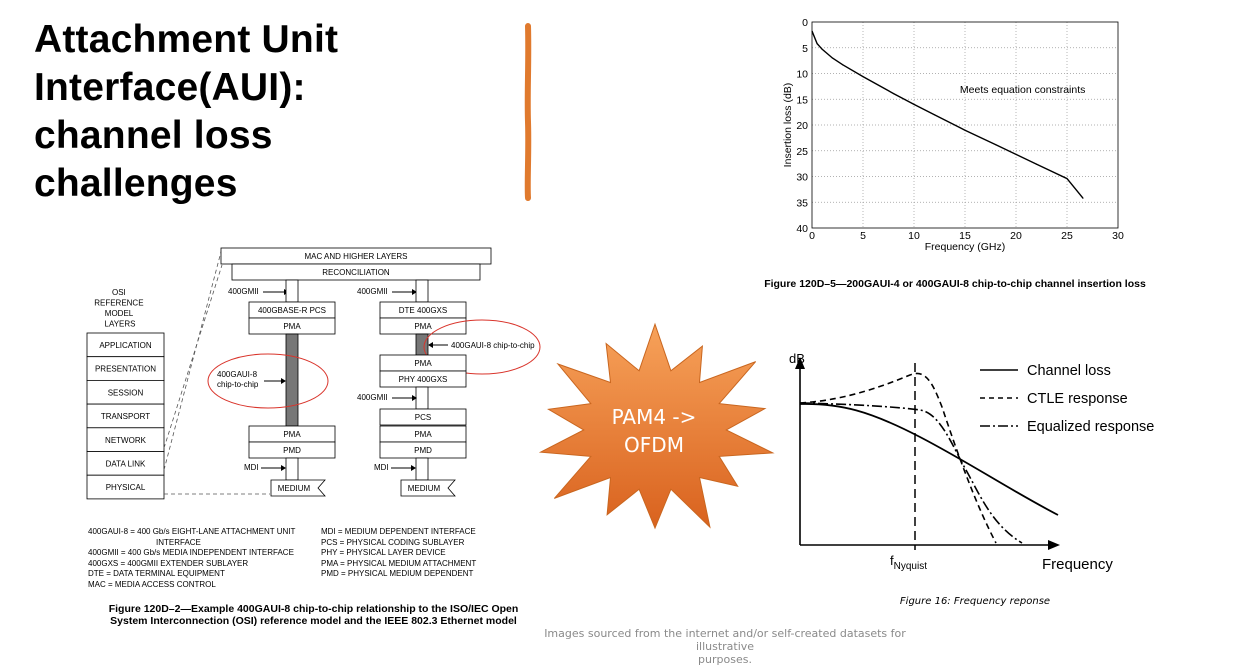 The width and height of the screenshot is (1247, 666). I want to click on osi-layer-label: SESSION, so click(126, 392).